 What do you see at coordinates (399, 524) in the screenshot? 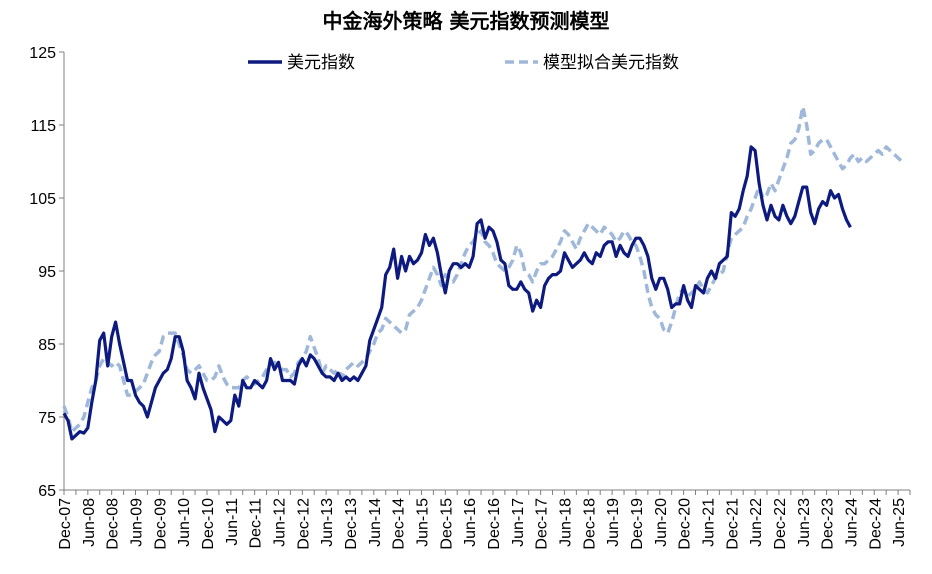
I see `x-tick-label: Dec-14` at bounding box center [399, 524].